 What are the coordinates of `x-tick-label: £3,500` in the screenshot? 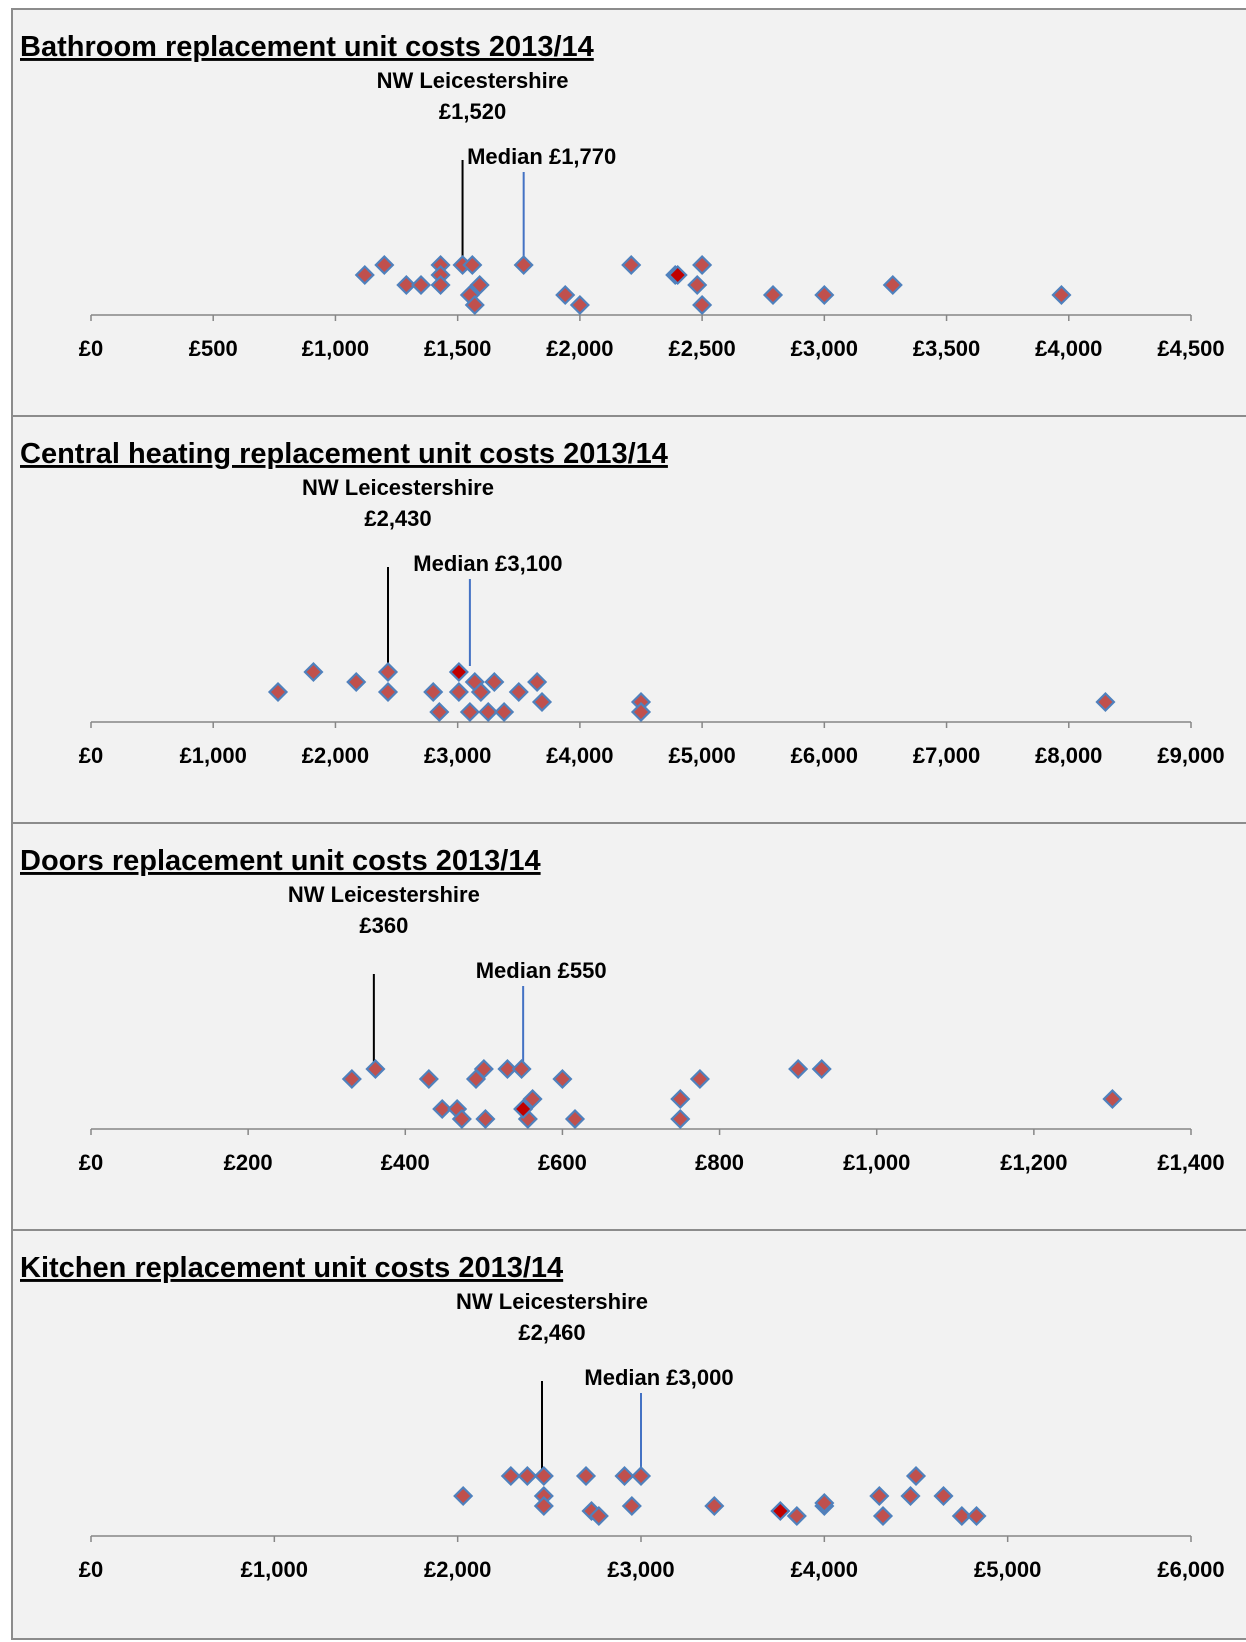 It's located at (946, 348).